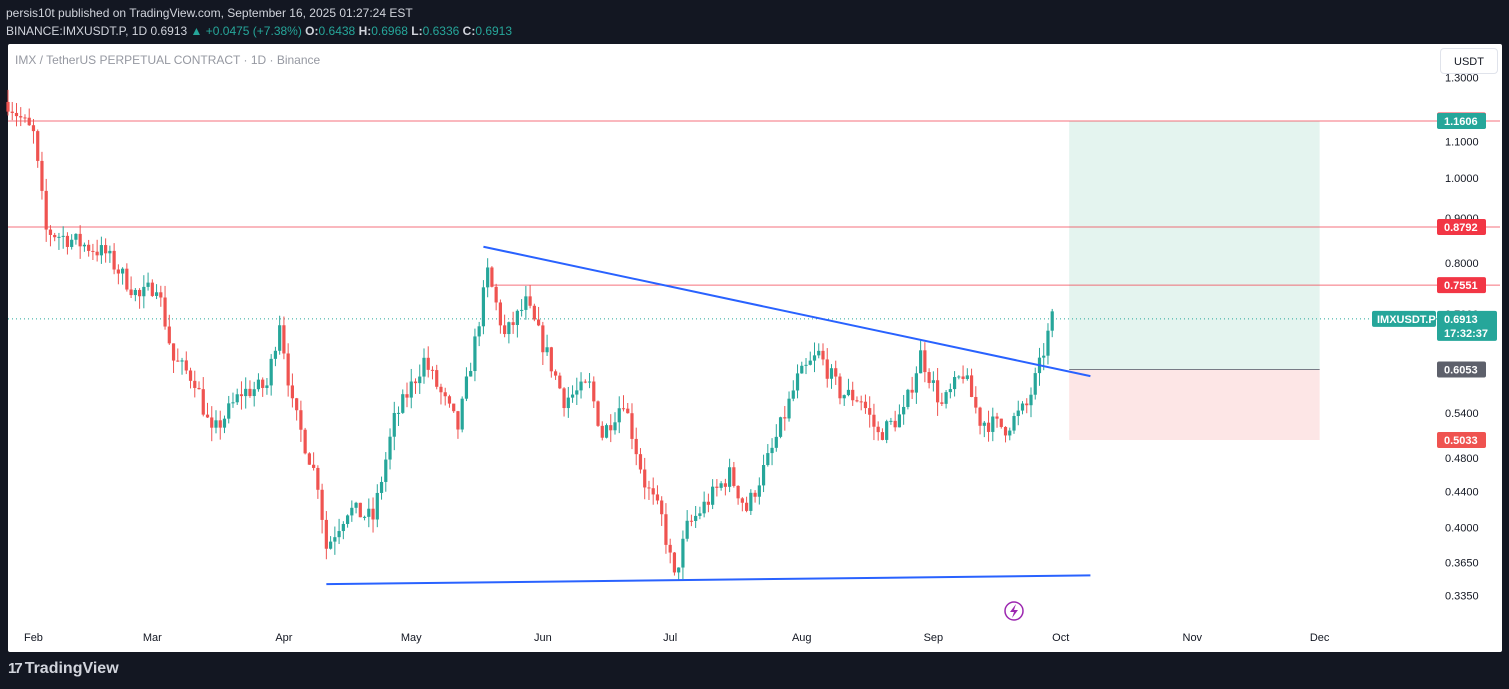  I want to click on open-value: 0.6438, so click(337, 31).